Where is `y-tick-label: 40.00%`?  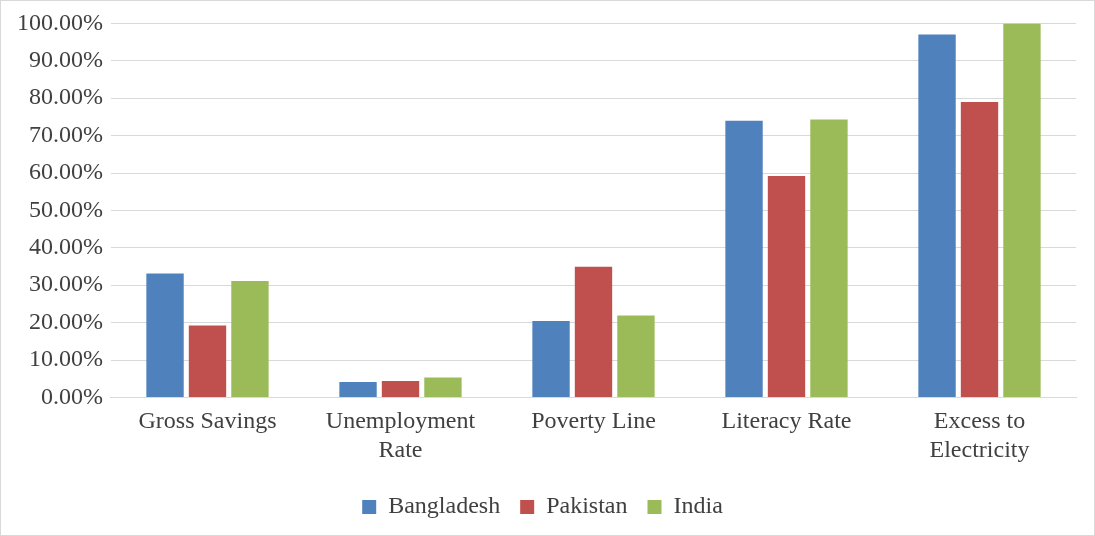
y-tick-label: 40.00% is located at coordinates (65, 246).